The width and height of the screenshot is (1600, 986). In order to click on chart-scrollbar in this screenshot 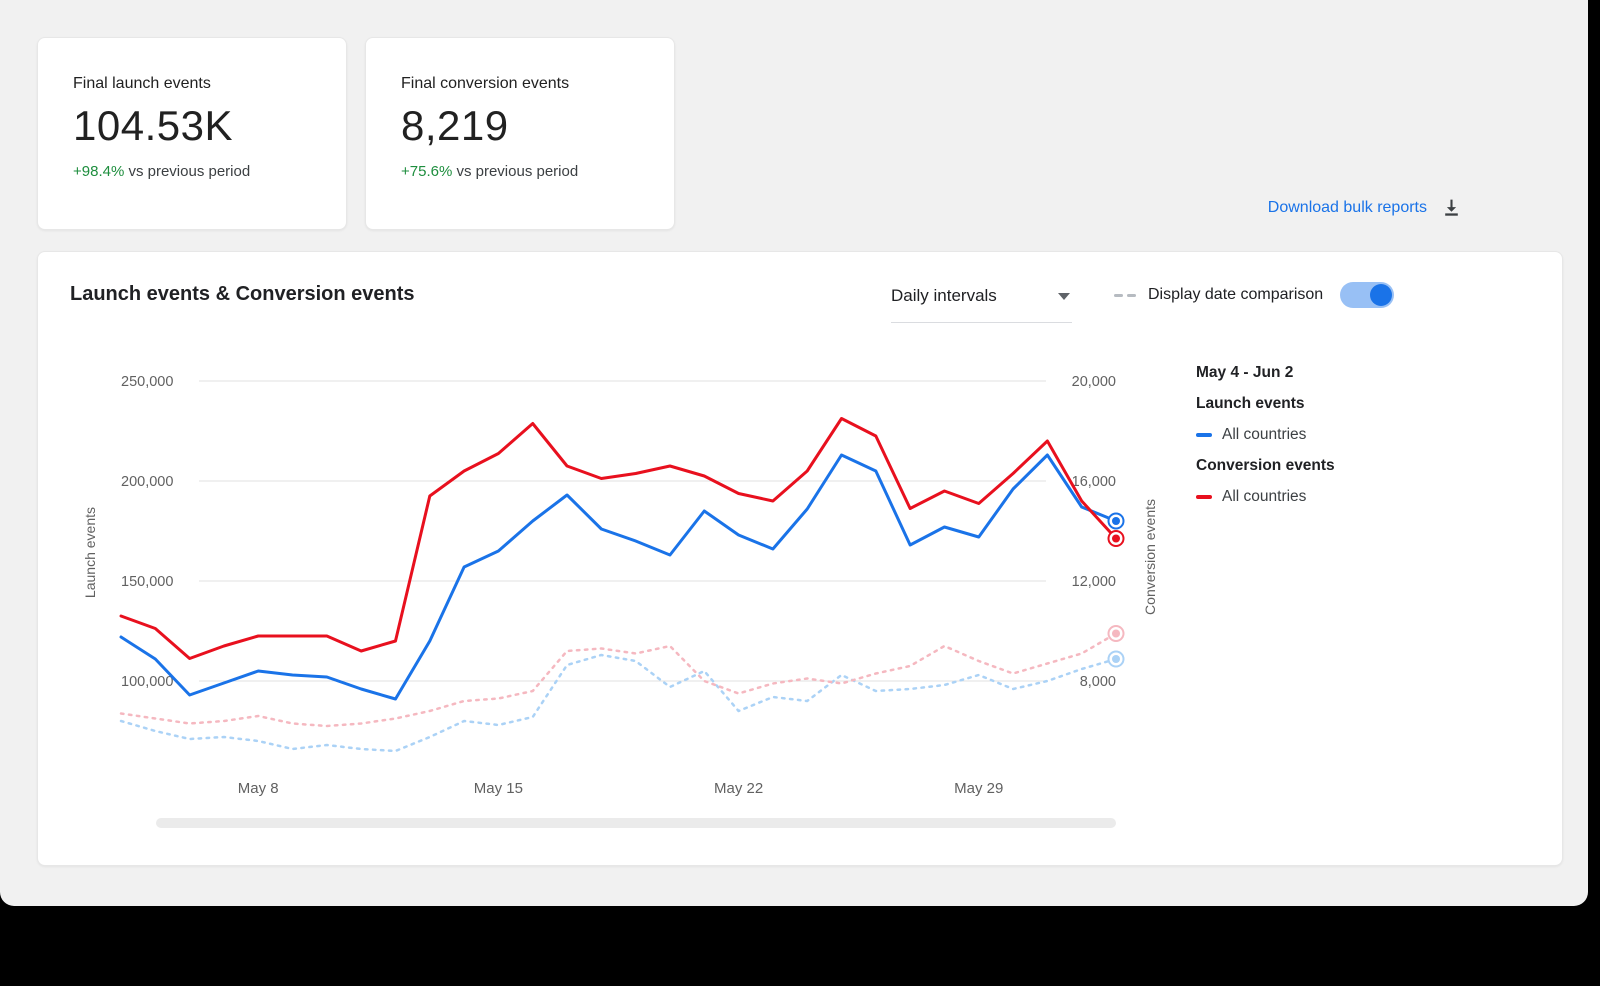, I will do `click(636, 823)`.